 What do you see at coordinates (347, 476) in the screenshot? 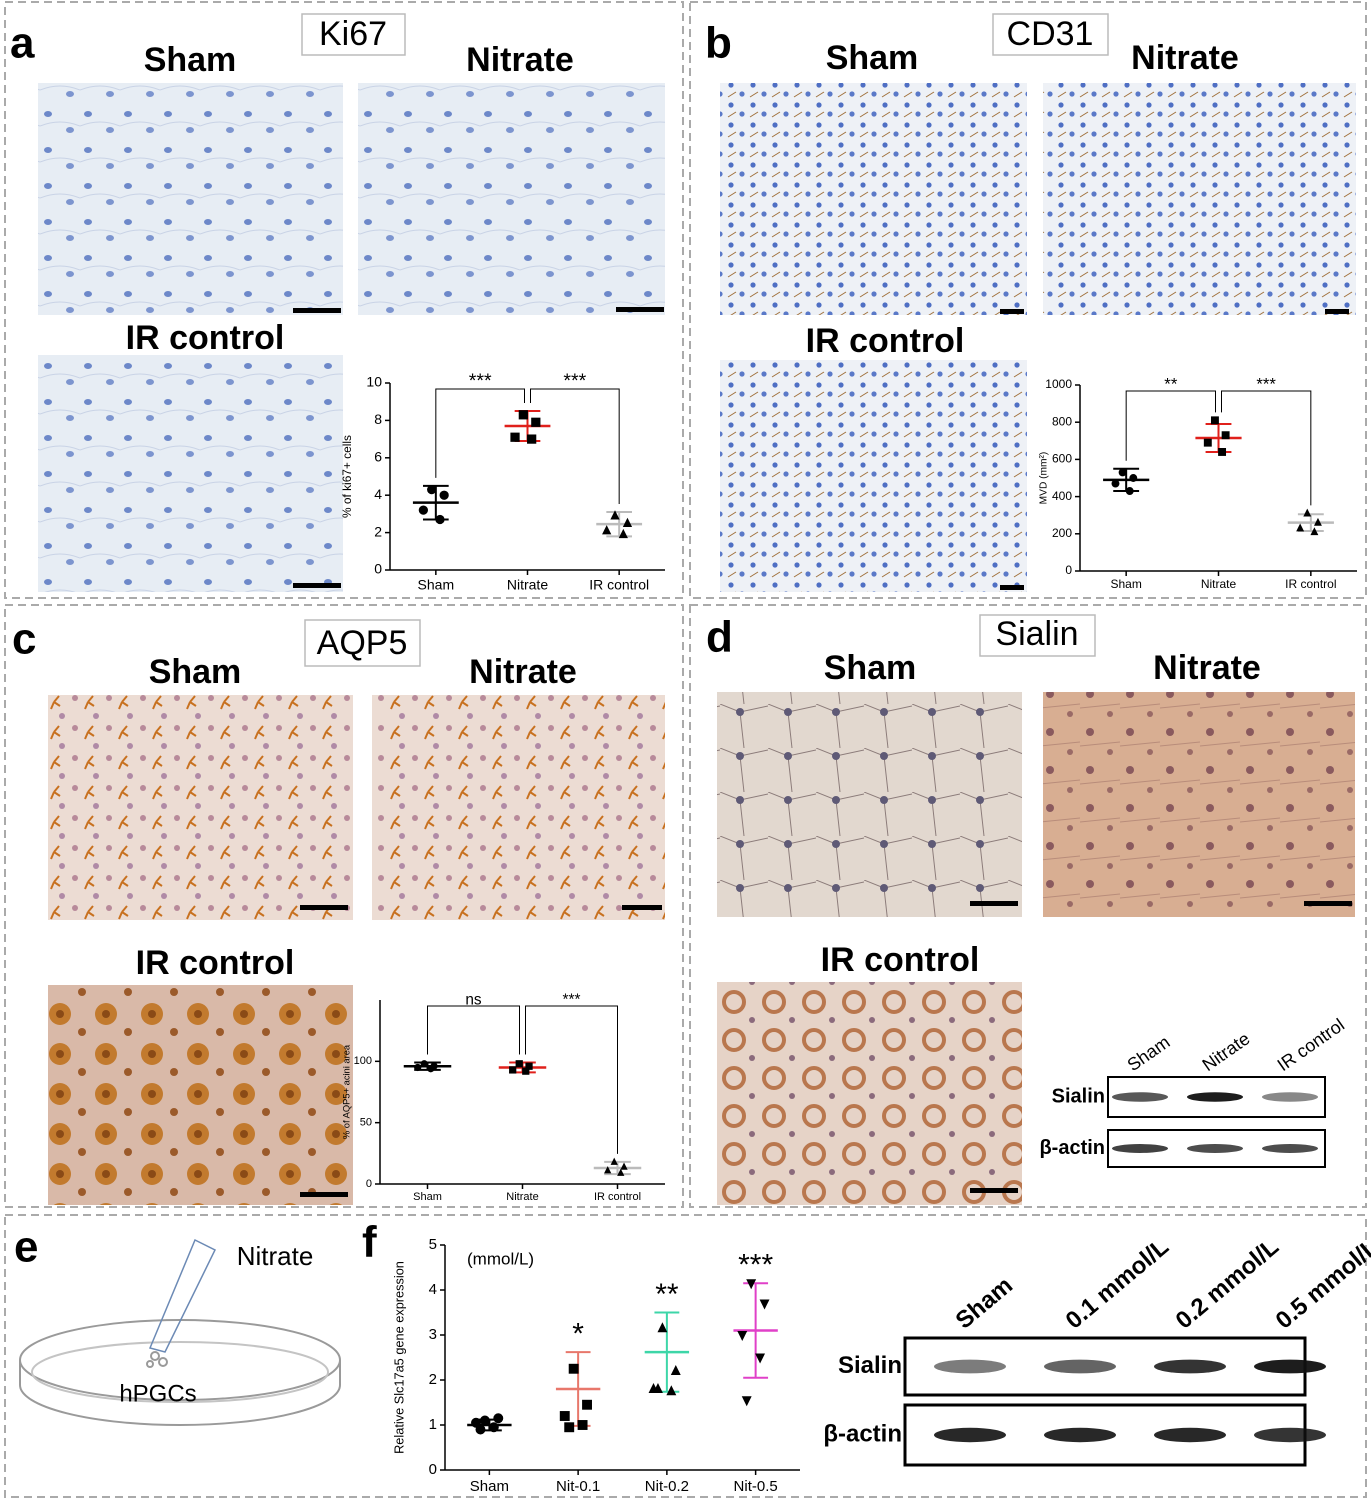
I see `y-axis-label: % of ki67+ cells` at bounding box center [347, 476].